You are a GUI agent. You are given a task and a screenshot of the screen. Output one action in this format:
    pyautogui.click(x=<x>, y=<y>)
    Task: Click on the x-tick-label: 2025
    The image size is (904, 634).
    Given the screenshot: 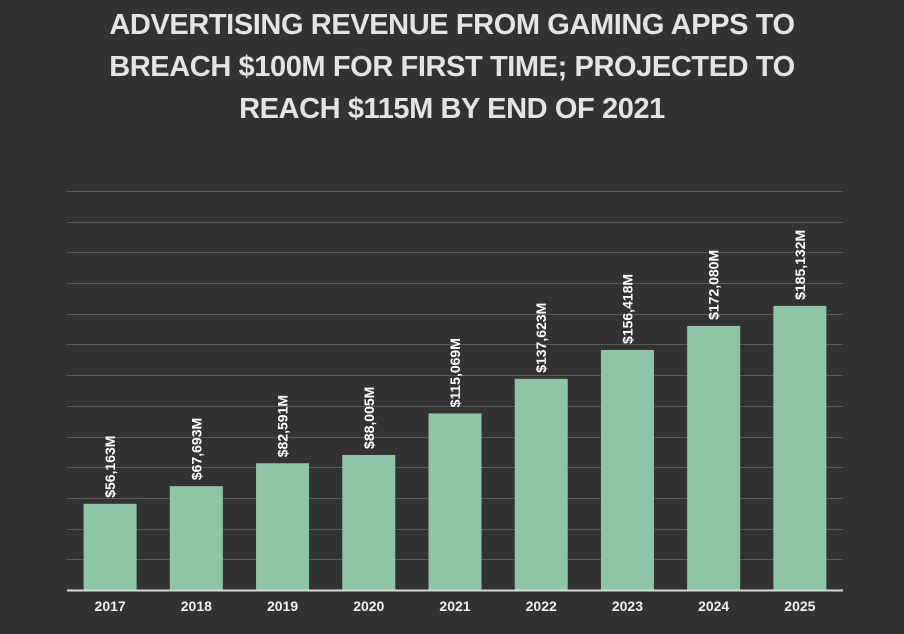 What is the action you would take?
    pyautogui.click(x=799, y=606)
    